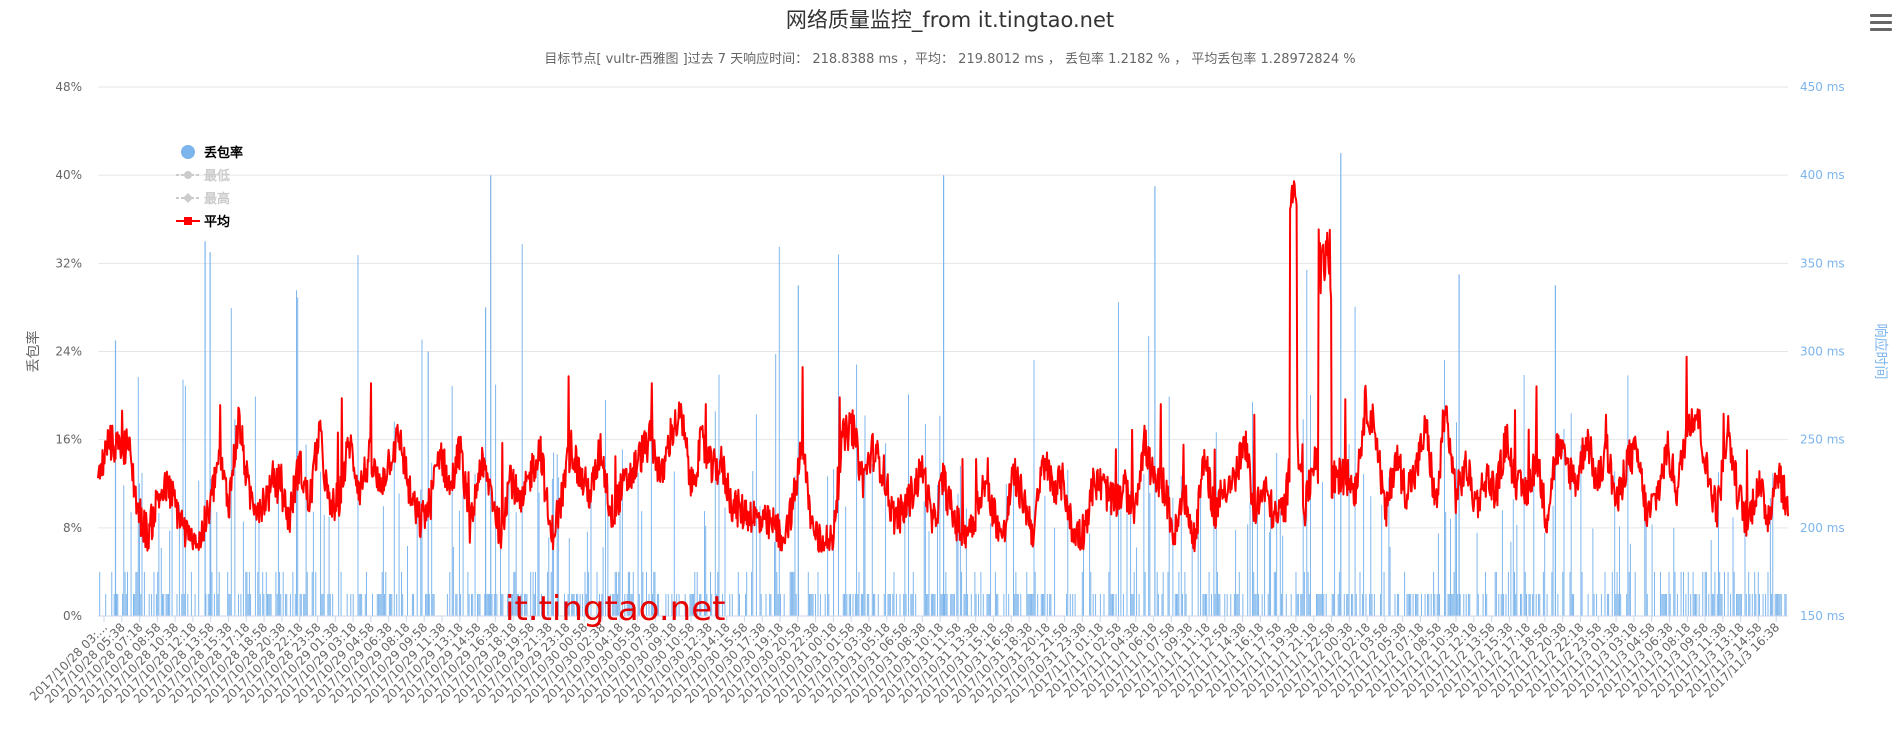  I want to click on left-axis-tick: 8%, so click(72, 528).